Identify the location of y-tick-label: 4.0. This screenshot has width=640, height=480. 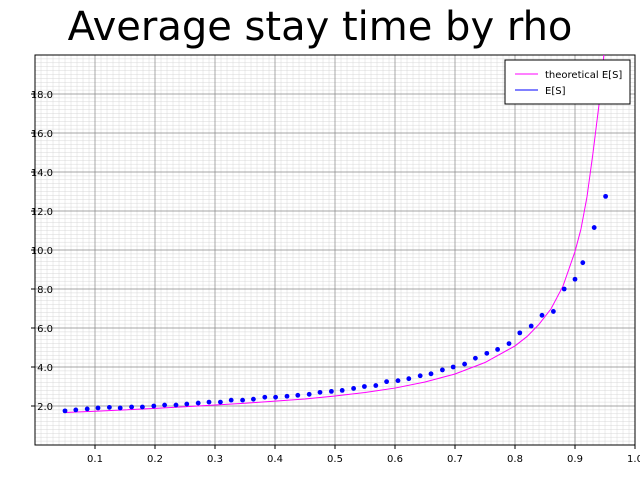
(45, 368).